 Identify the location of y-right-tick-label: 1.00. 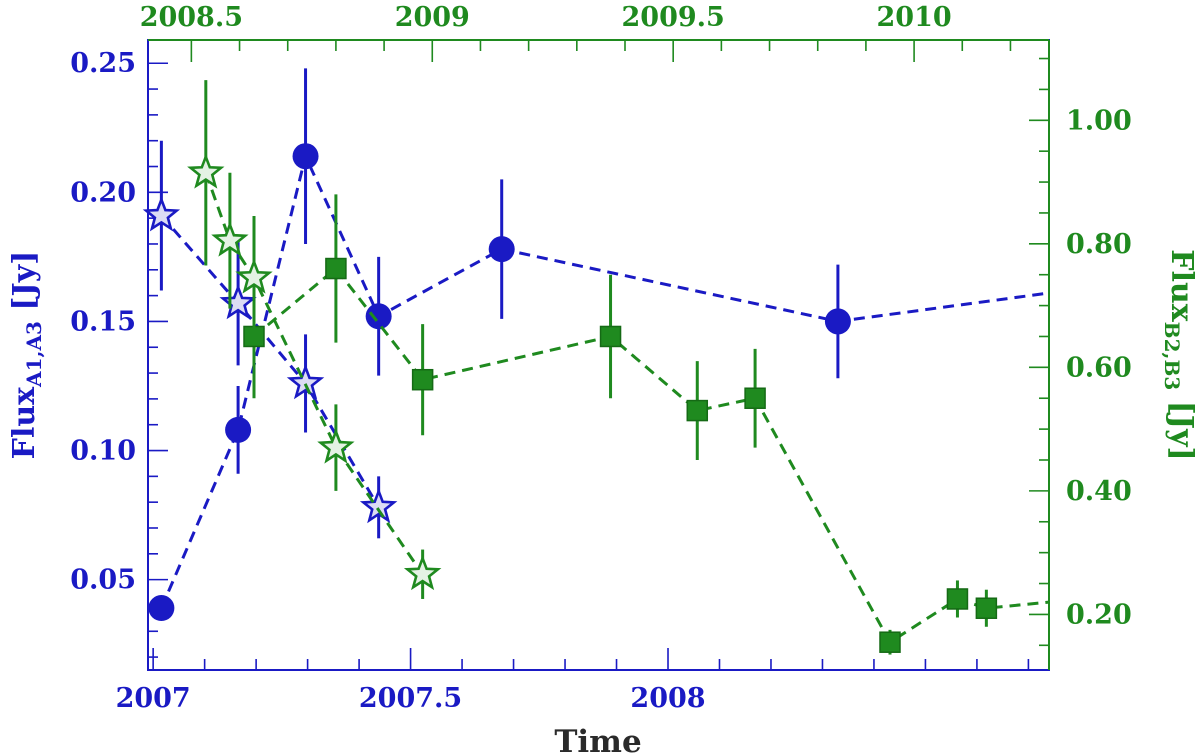
(1099, 120).